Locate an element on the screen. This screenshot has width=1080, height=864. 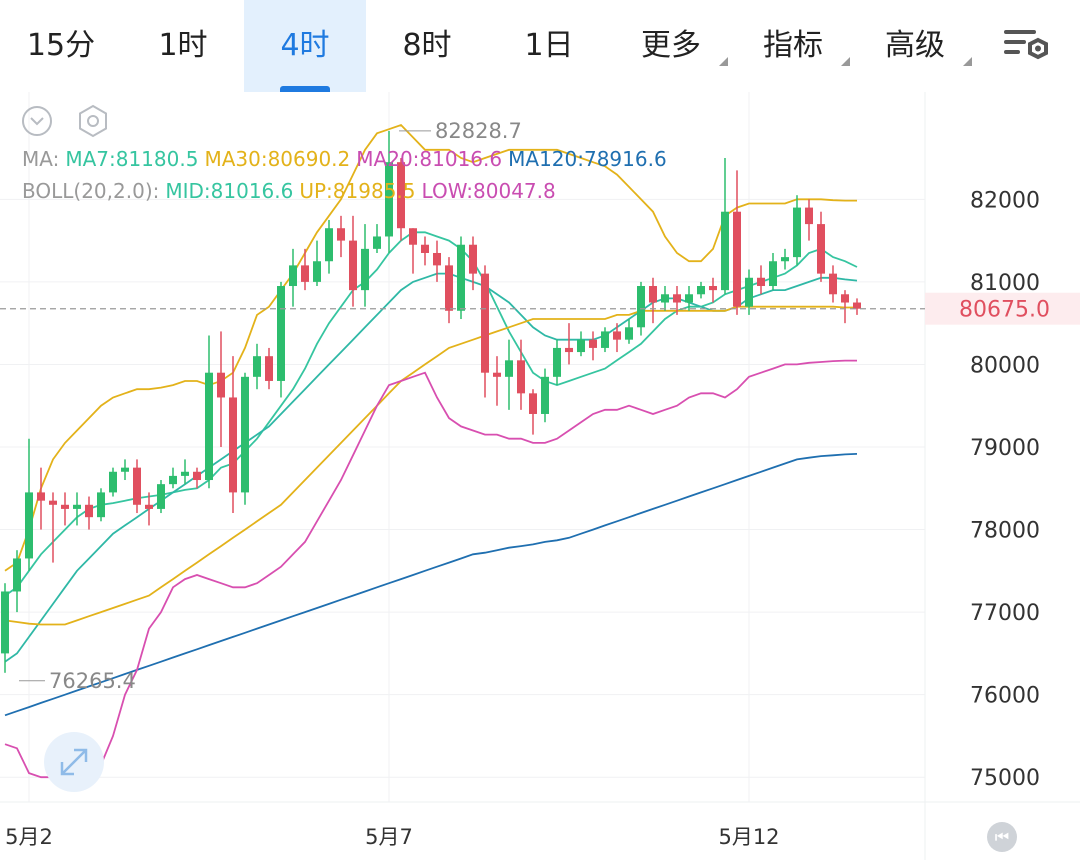
y-tick-label: 75000 is located at coordinates (1005, 778).